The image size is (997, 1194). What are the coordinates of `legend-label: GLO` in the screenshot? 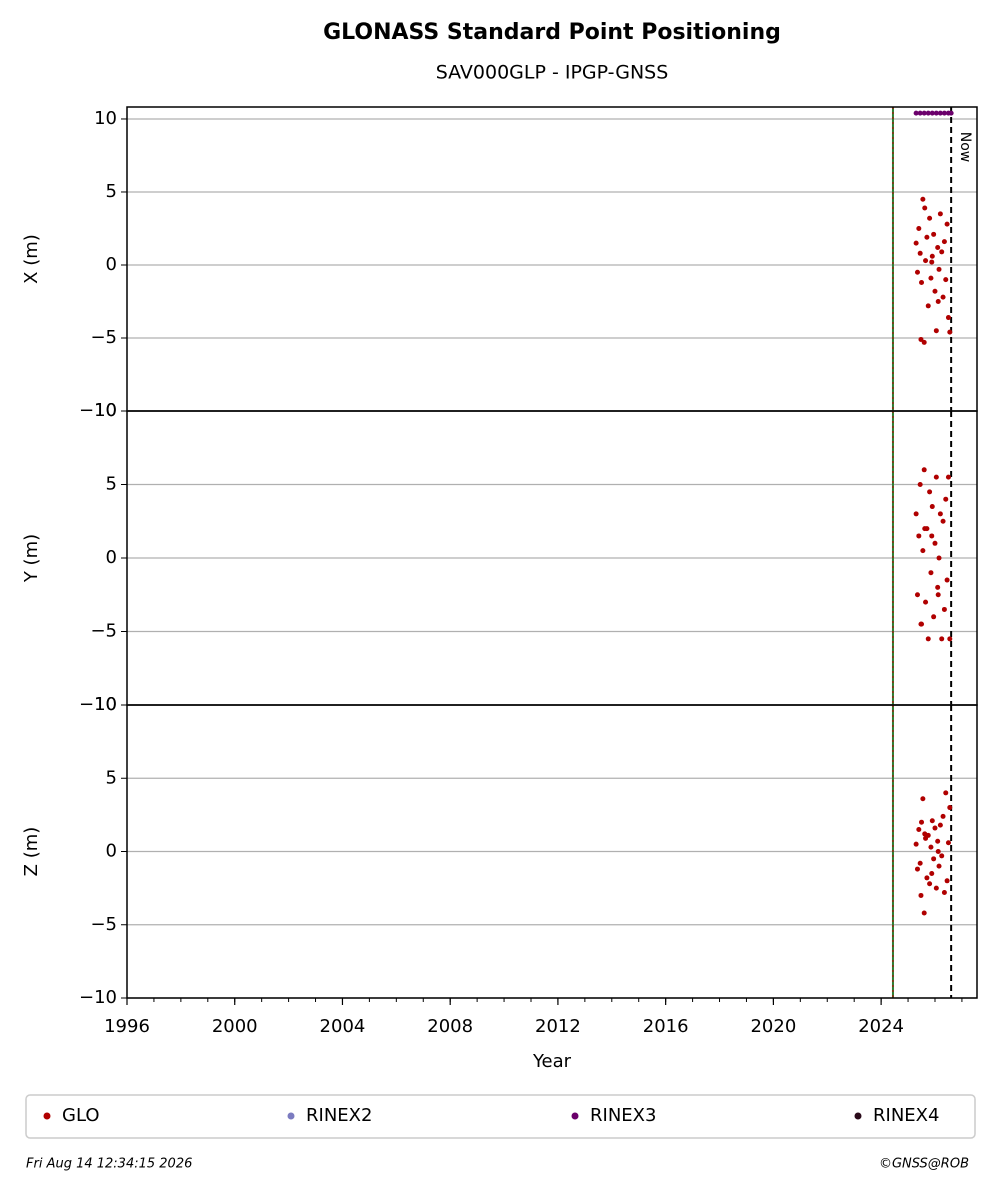 It's located at (81, 1115).